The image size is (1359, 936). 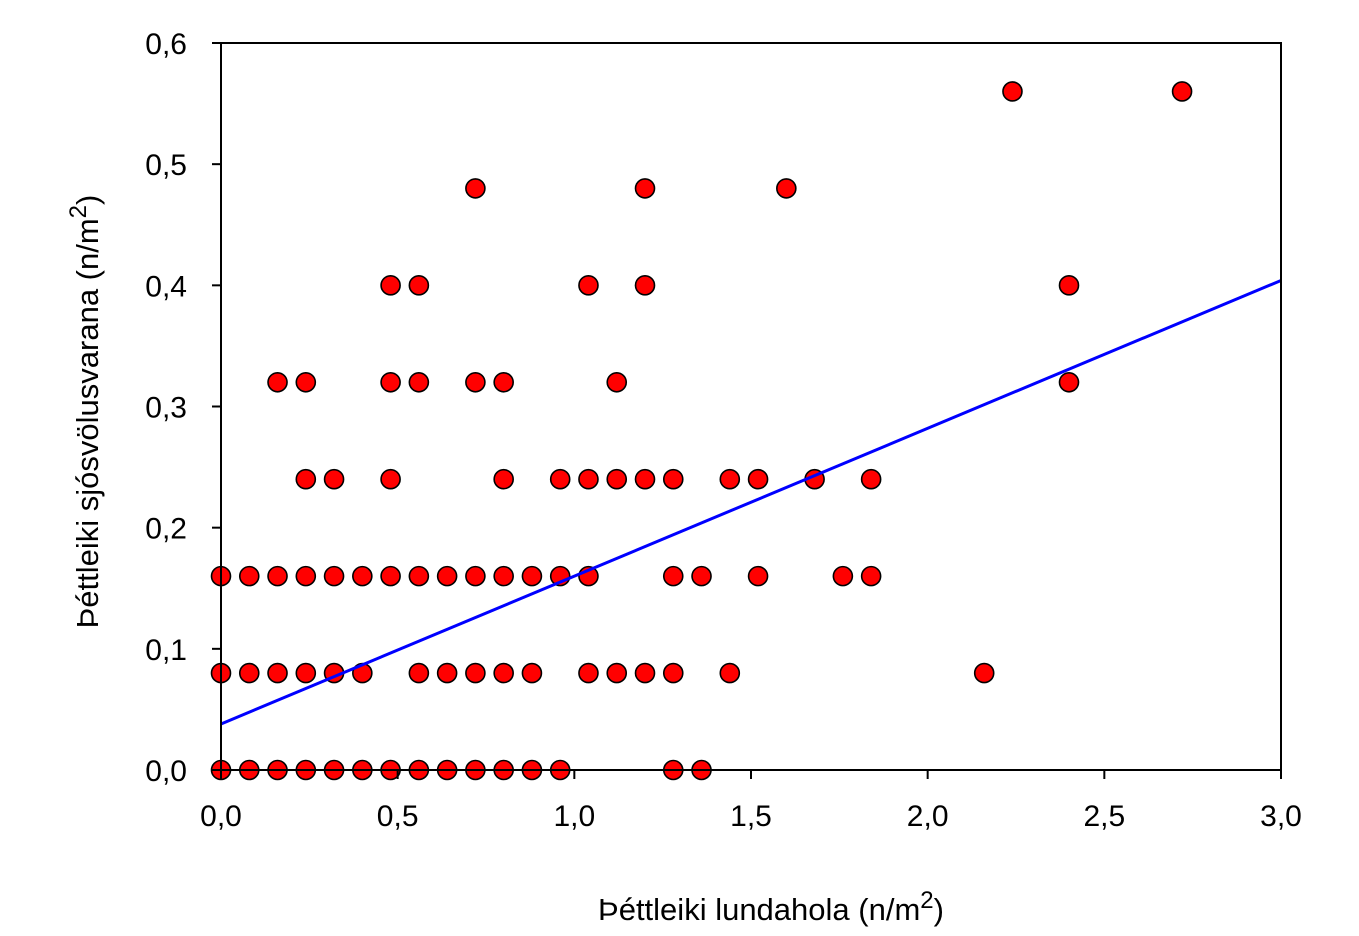 What do you see at coordinates (398, 816) in the screenshot?
I see `x-tick-label: 0,5` at bounding box center [398, 816].